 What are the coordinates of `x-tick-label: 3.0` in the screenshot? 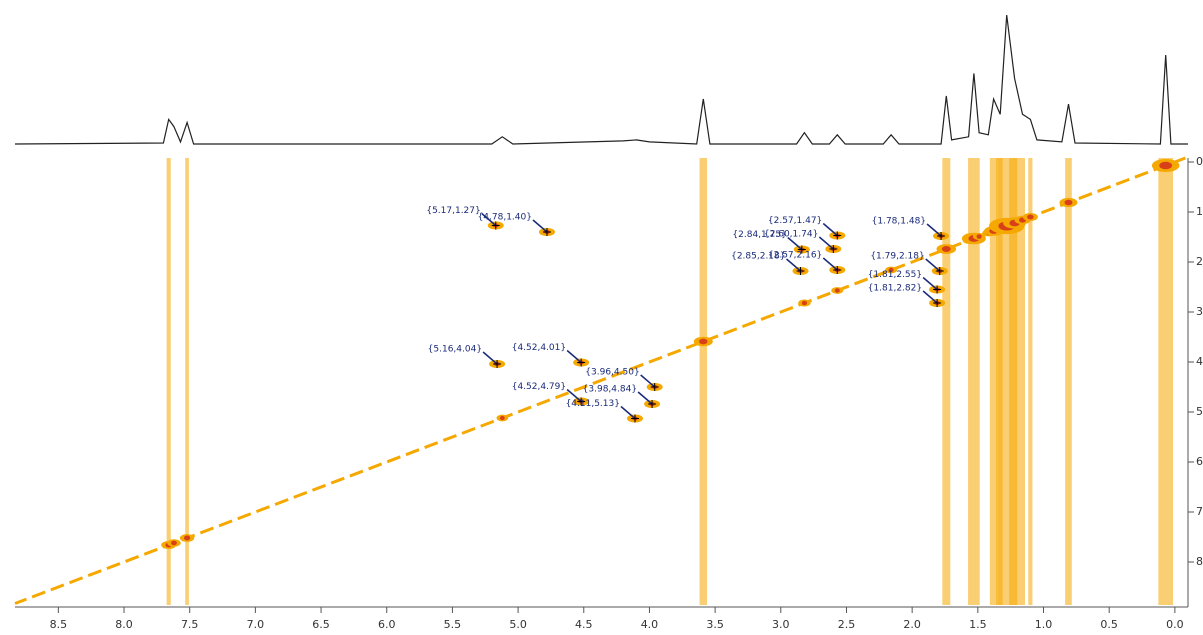 It's located at (781, 624).